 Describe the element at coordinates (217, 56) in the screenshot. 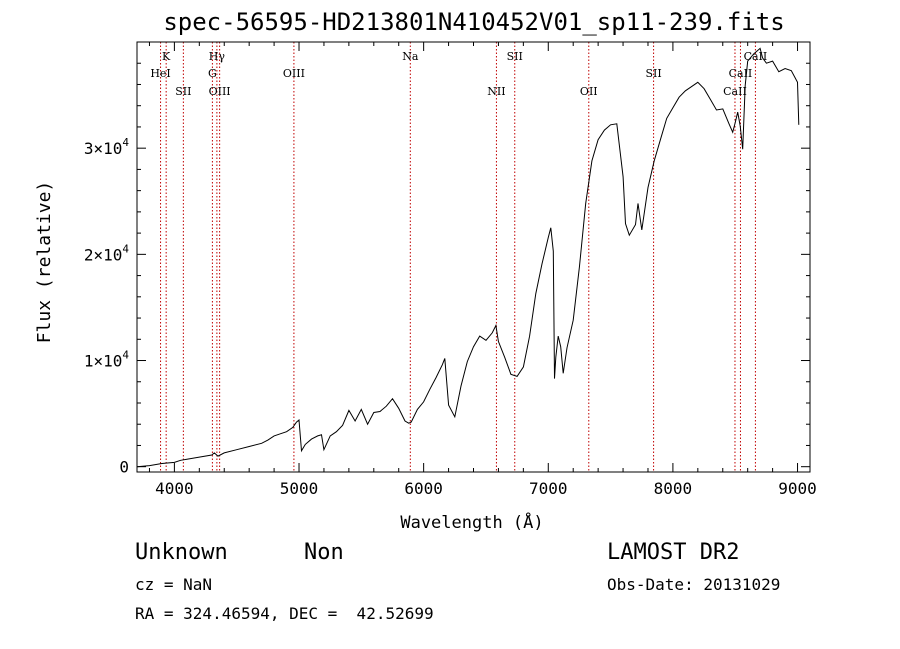

I see `line-label-3: Hγ` at that location.